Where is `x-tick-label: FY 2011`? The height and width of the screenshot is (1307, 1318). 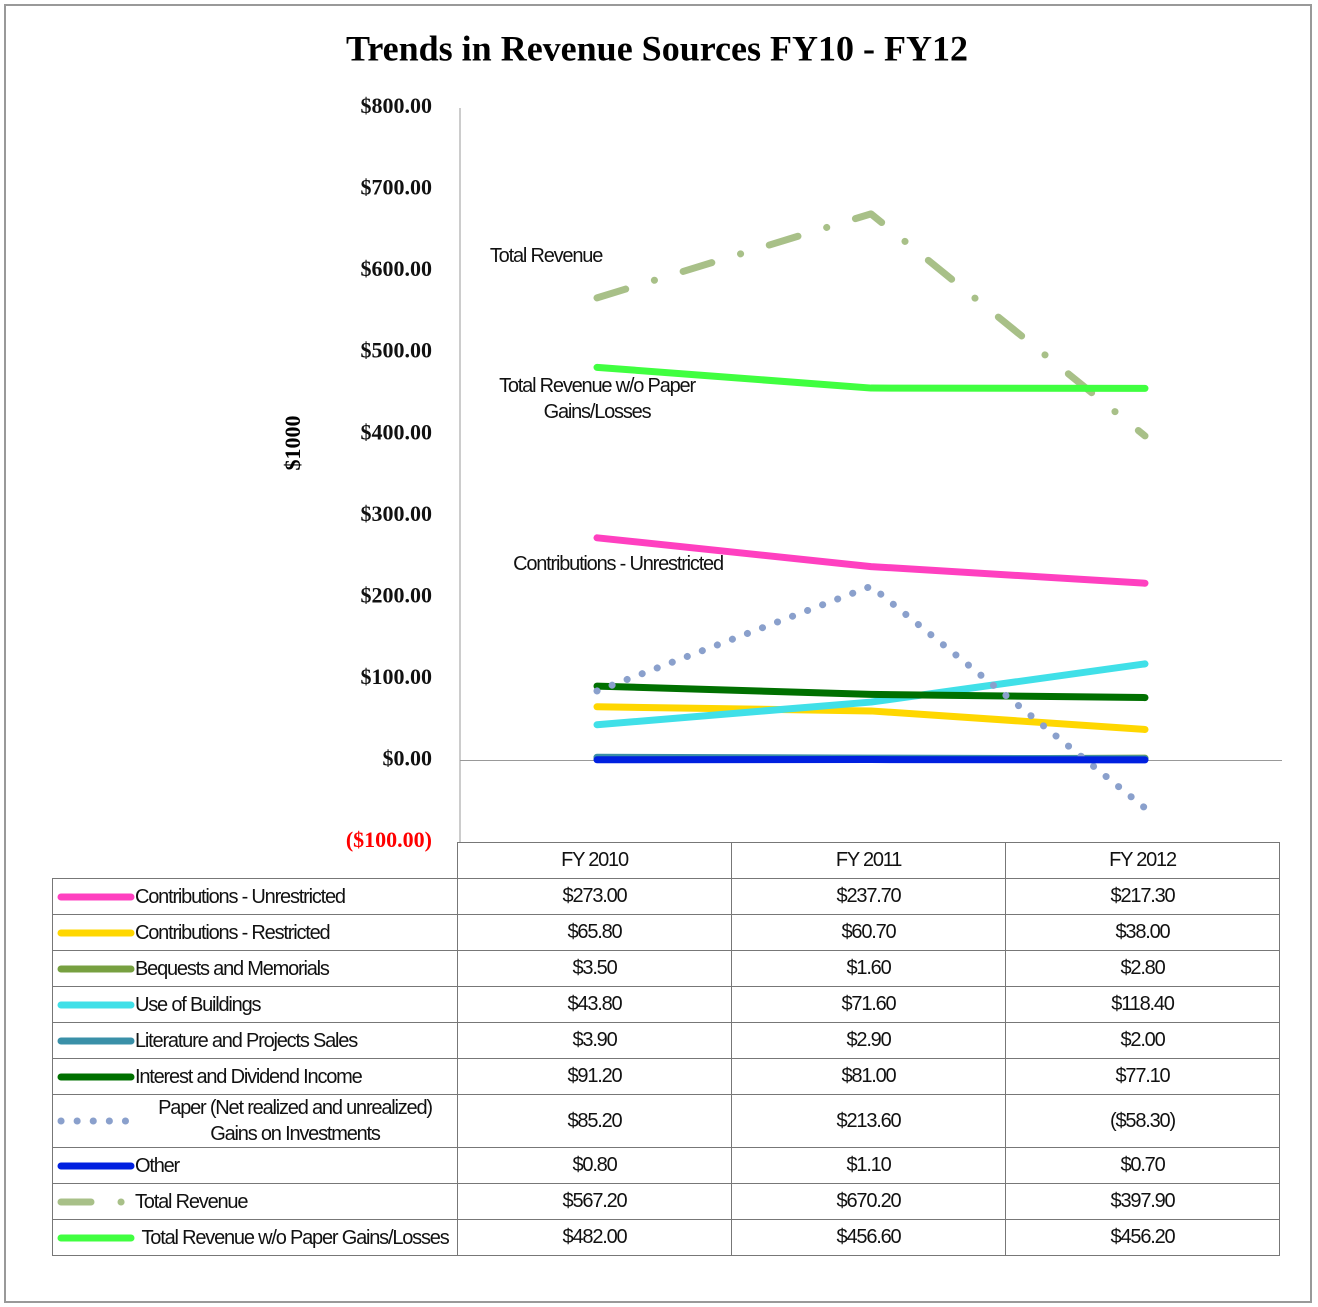
x-tick-label: FY 2011 is located at coordinates (868, 860).